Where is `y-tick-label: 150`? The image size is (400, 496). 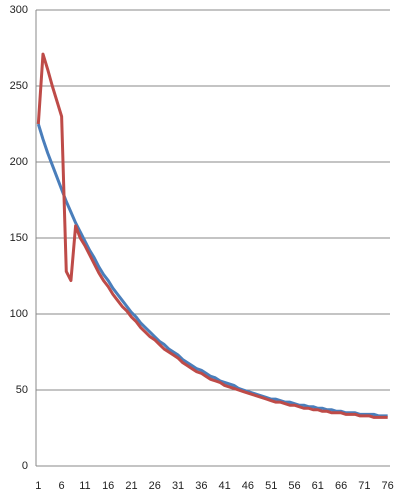
y-tick-label: 150 is located at coordinates (19, 238).